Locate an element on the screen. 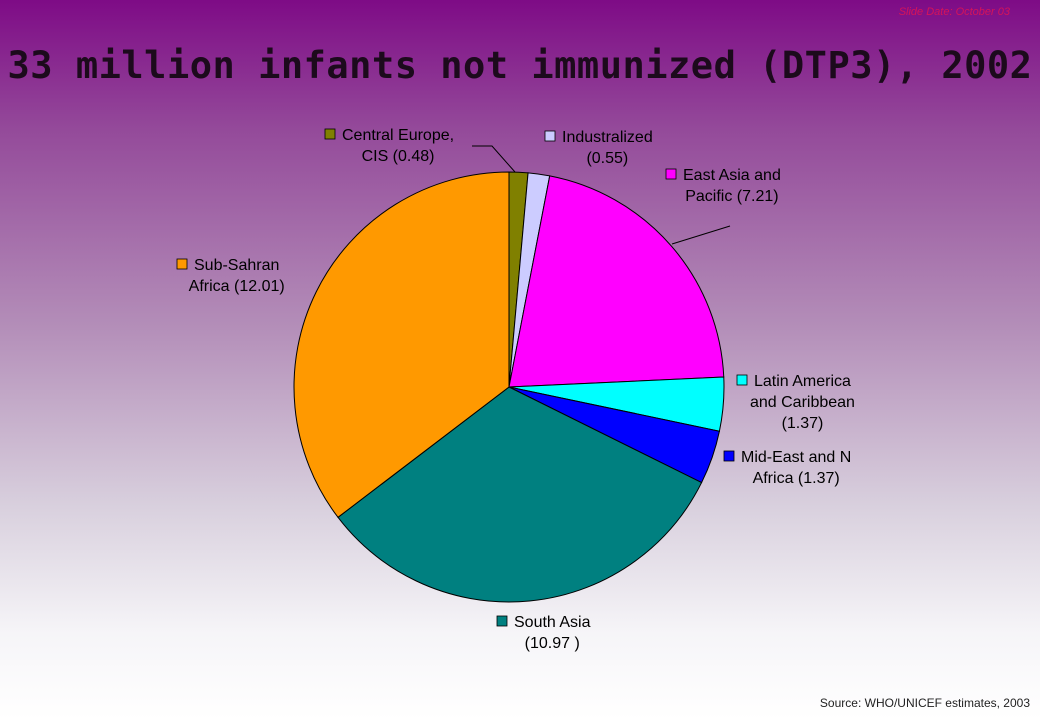 Image resolution: width=1040 pixels, height=720 pixels. slice-label-sub-sahran-africa: Sub-Sahran Africa (12.01) is located at coordinates (230, 276).